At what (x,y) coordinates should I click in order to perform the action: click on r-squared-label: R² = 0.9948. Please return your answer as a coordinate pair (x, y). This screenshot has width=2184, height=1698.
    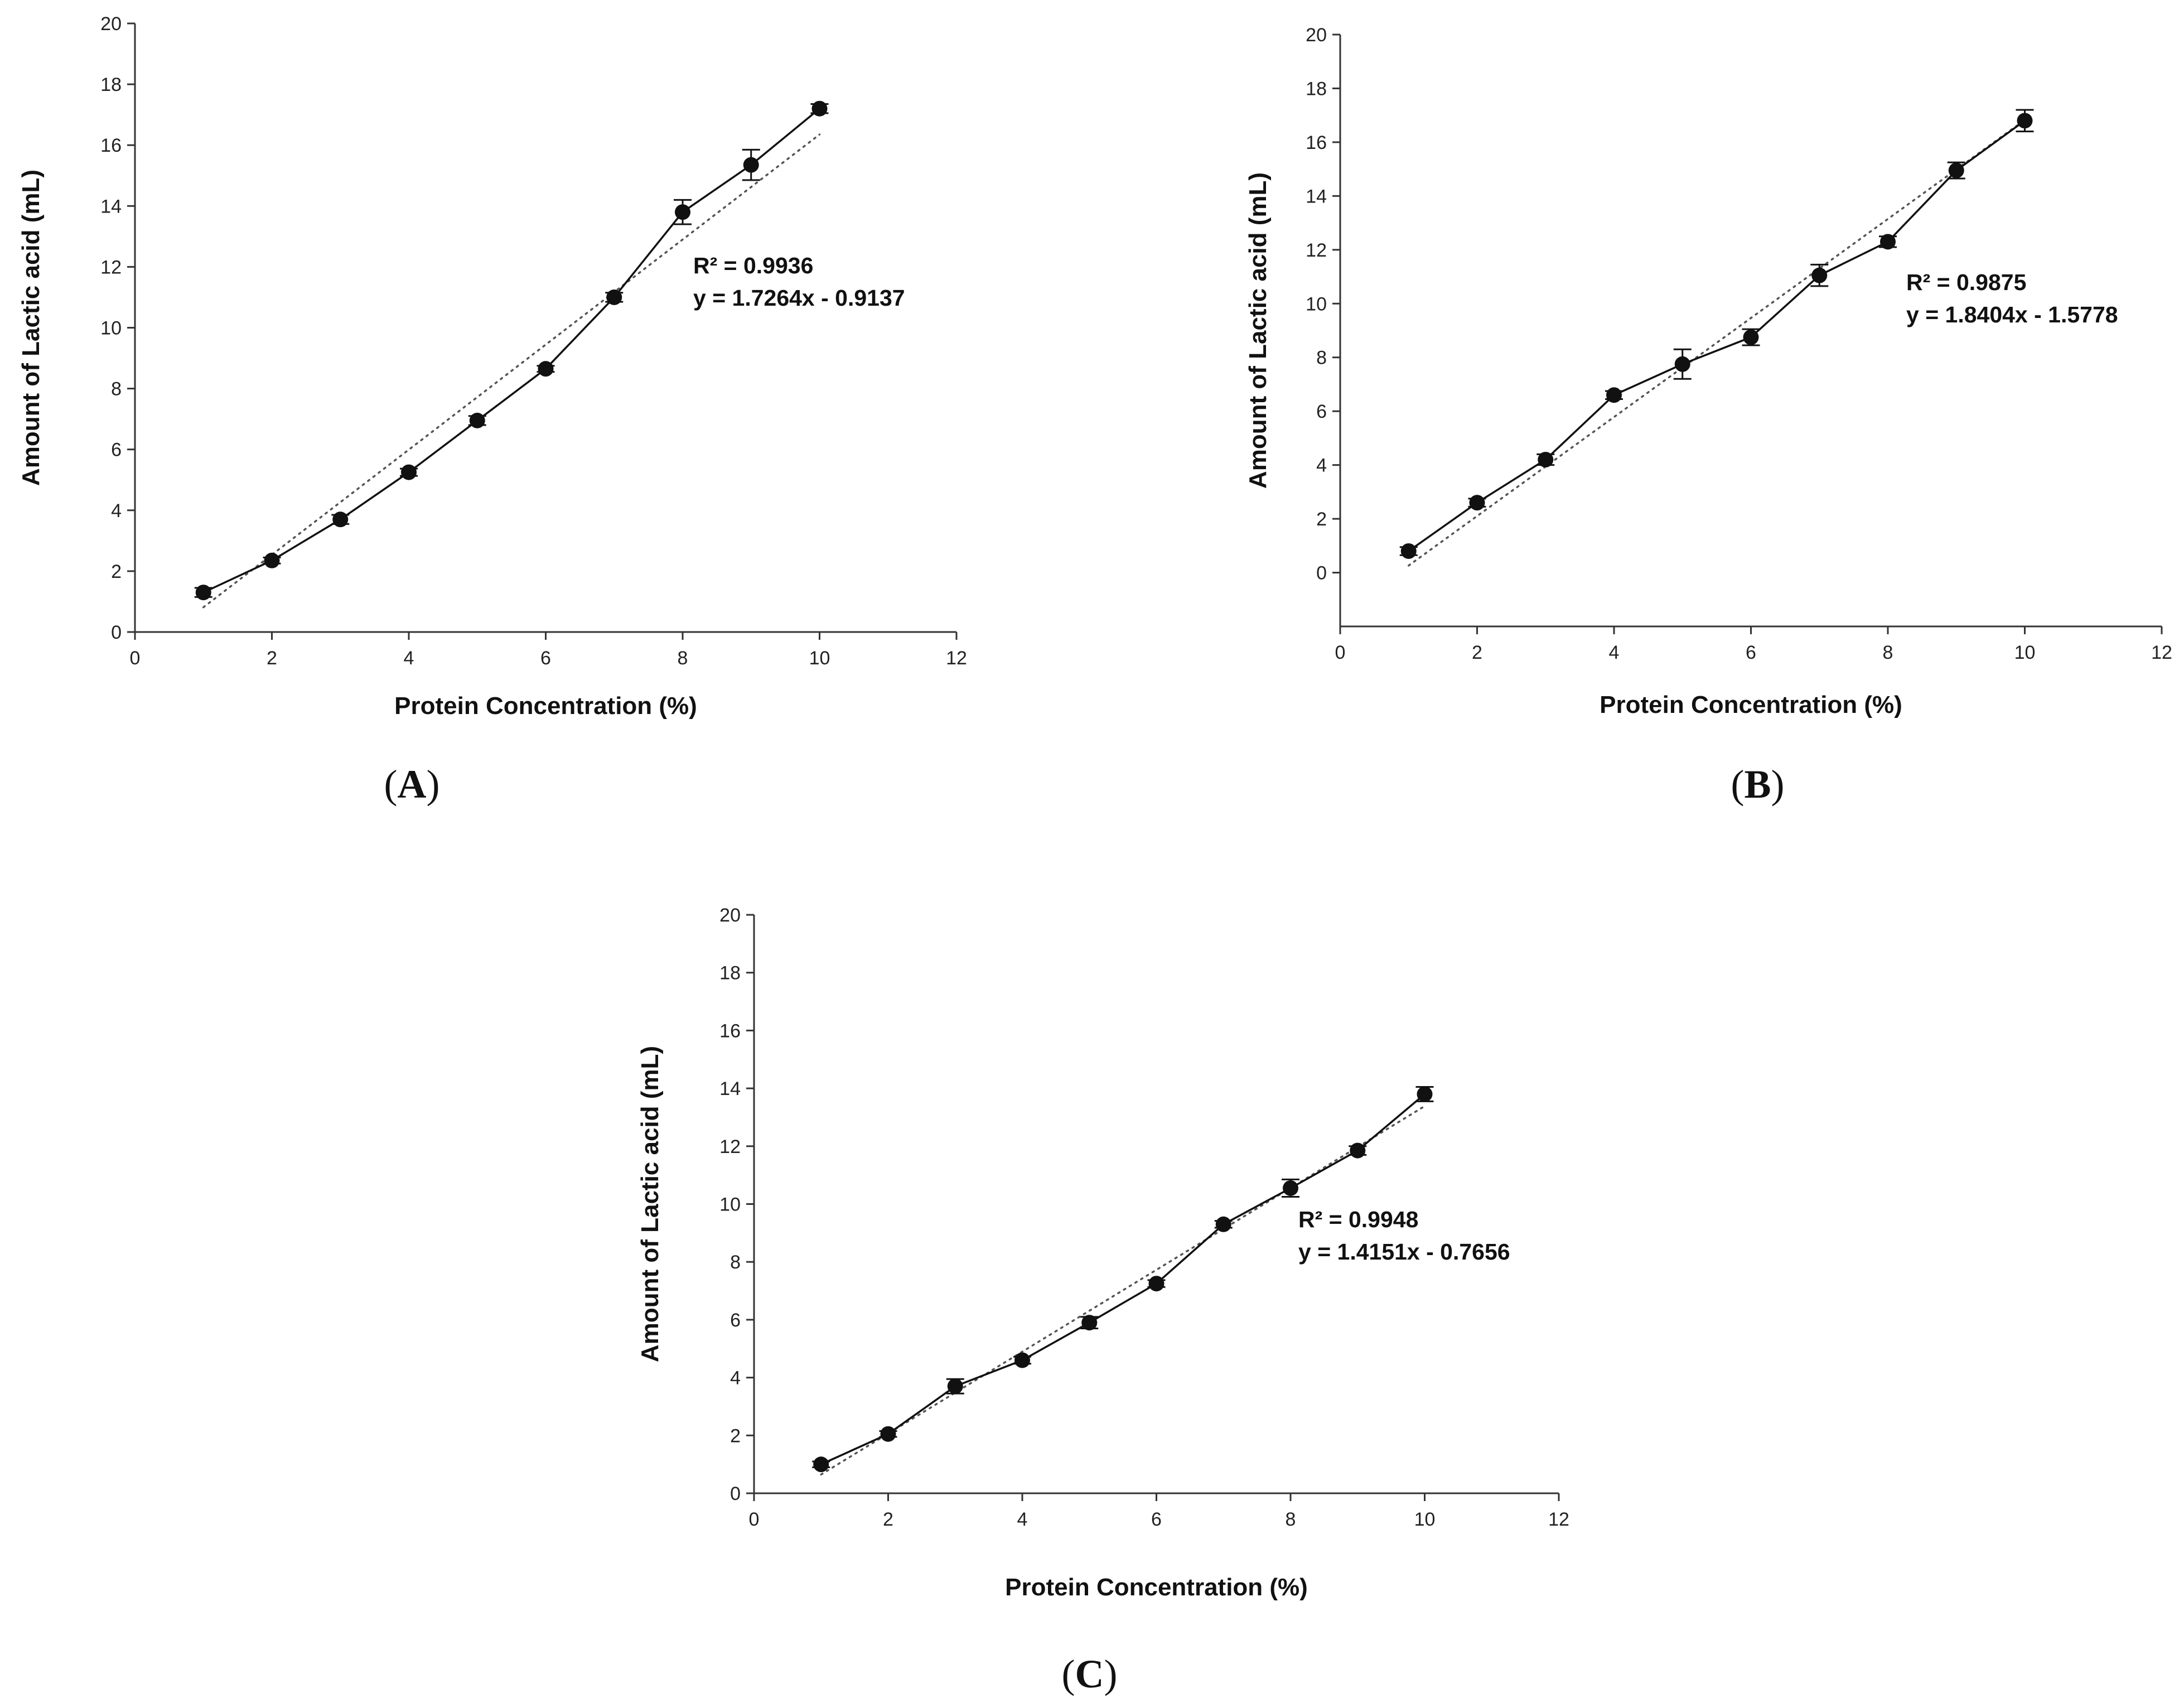
    Looking at the image, I should click on (1358, 1220).